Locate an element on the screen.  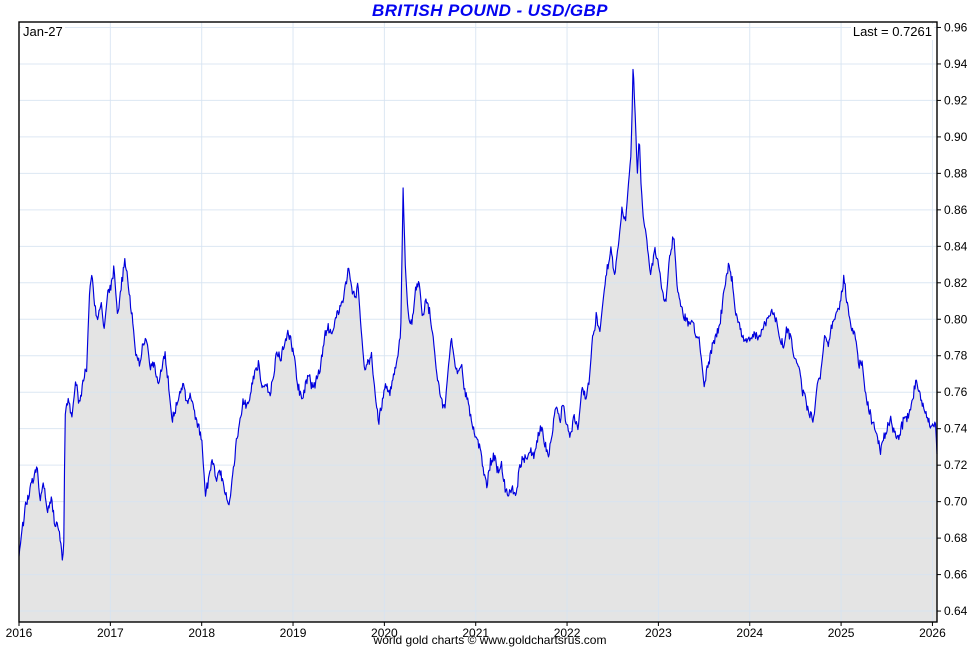
y-axis-tick-label: 0.96 is located at coordinates (956, 27).